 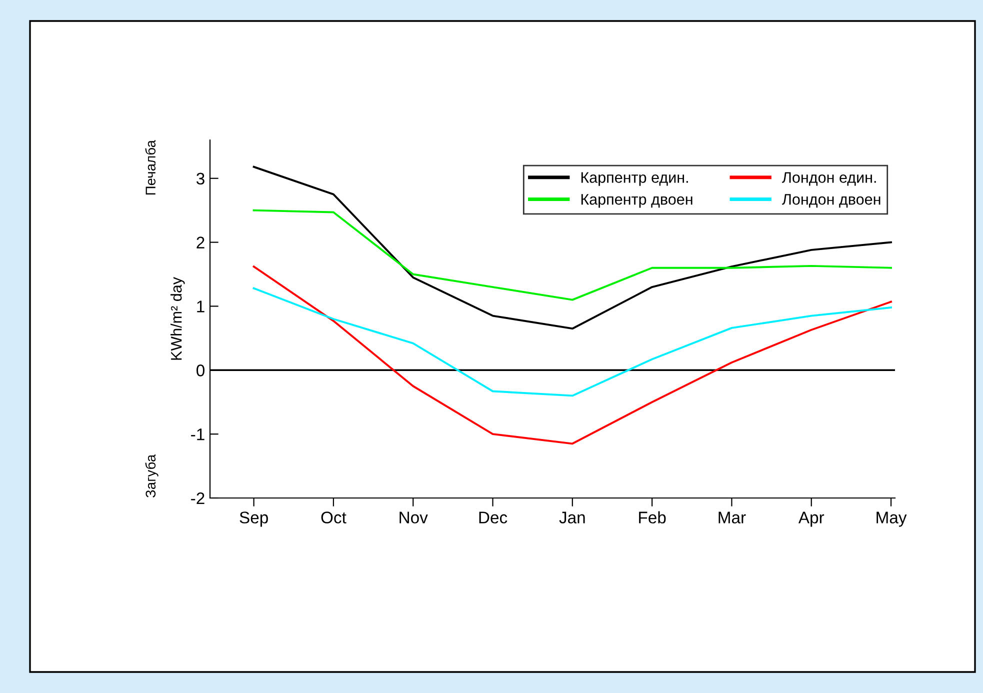 I want to click on y-tick-label: -2, so click(x=197, y=498).